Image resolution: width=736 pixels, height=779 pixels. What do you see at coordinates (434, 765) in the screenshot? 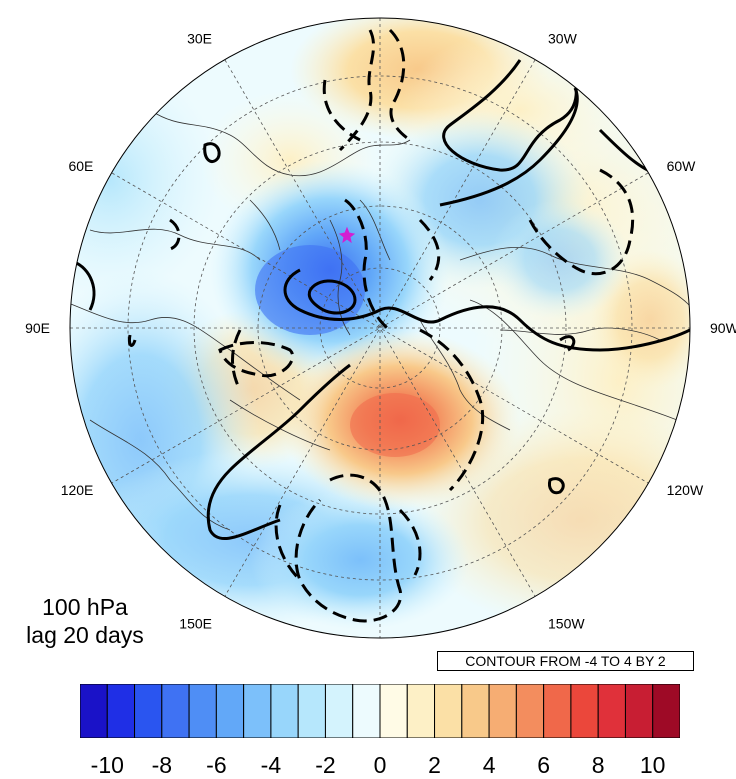
I see `colorbar-tick-label: 2` at bounding box center [434, 765].